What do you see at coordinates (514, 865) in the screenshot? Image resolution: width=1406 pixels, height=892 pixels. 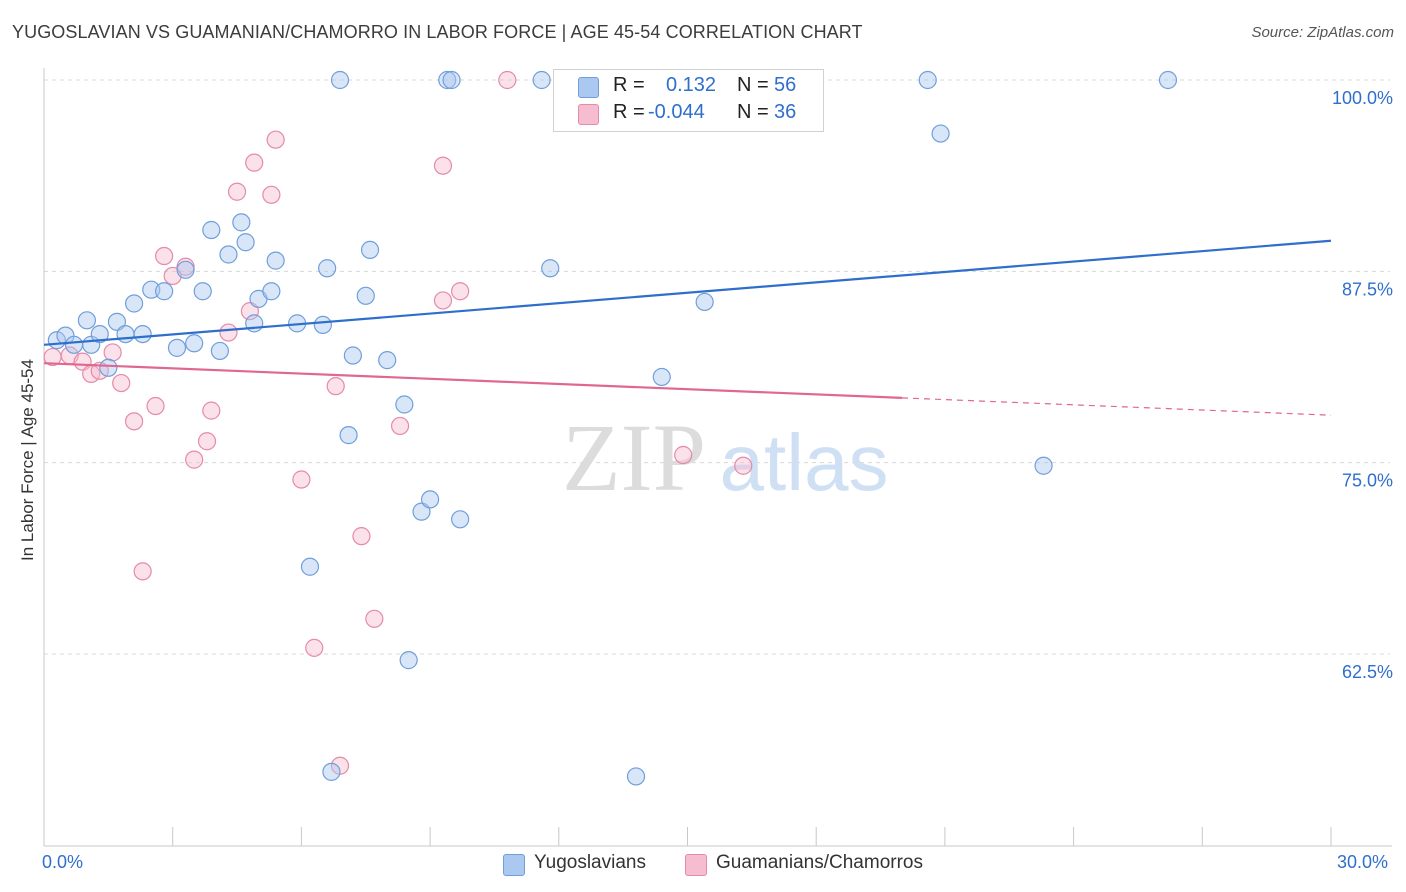 I see `bottom-legend-swatch-blue` at bounding box center [514, 865].